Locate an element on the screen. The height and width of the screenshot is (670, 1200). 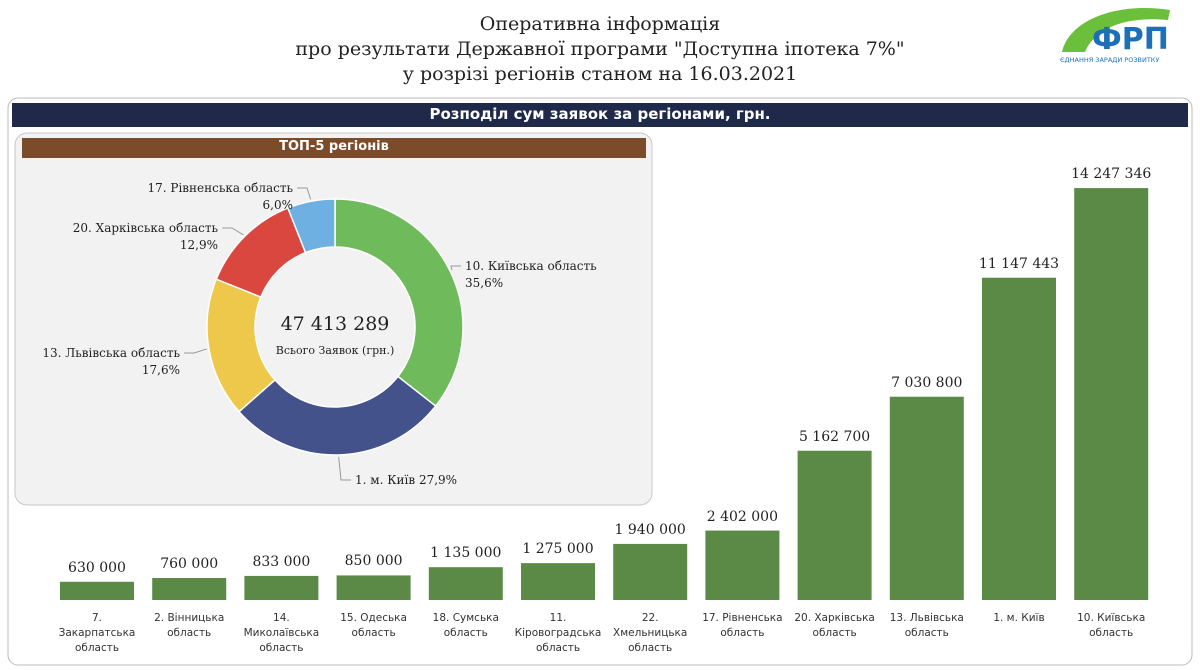
pie-center-label: Всього Заявок (грн.) is located at coordinates (335, 350).